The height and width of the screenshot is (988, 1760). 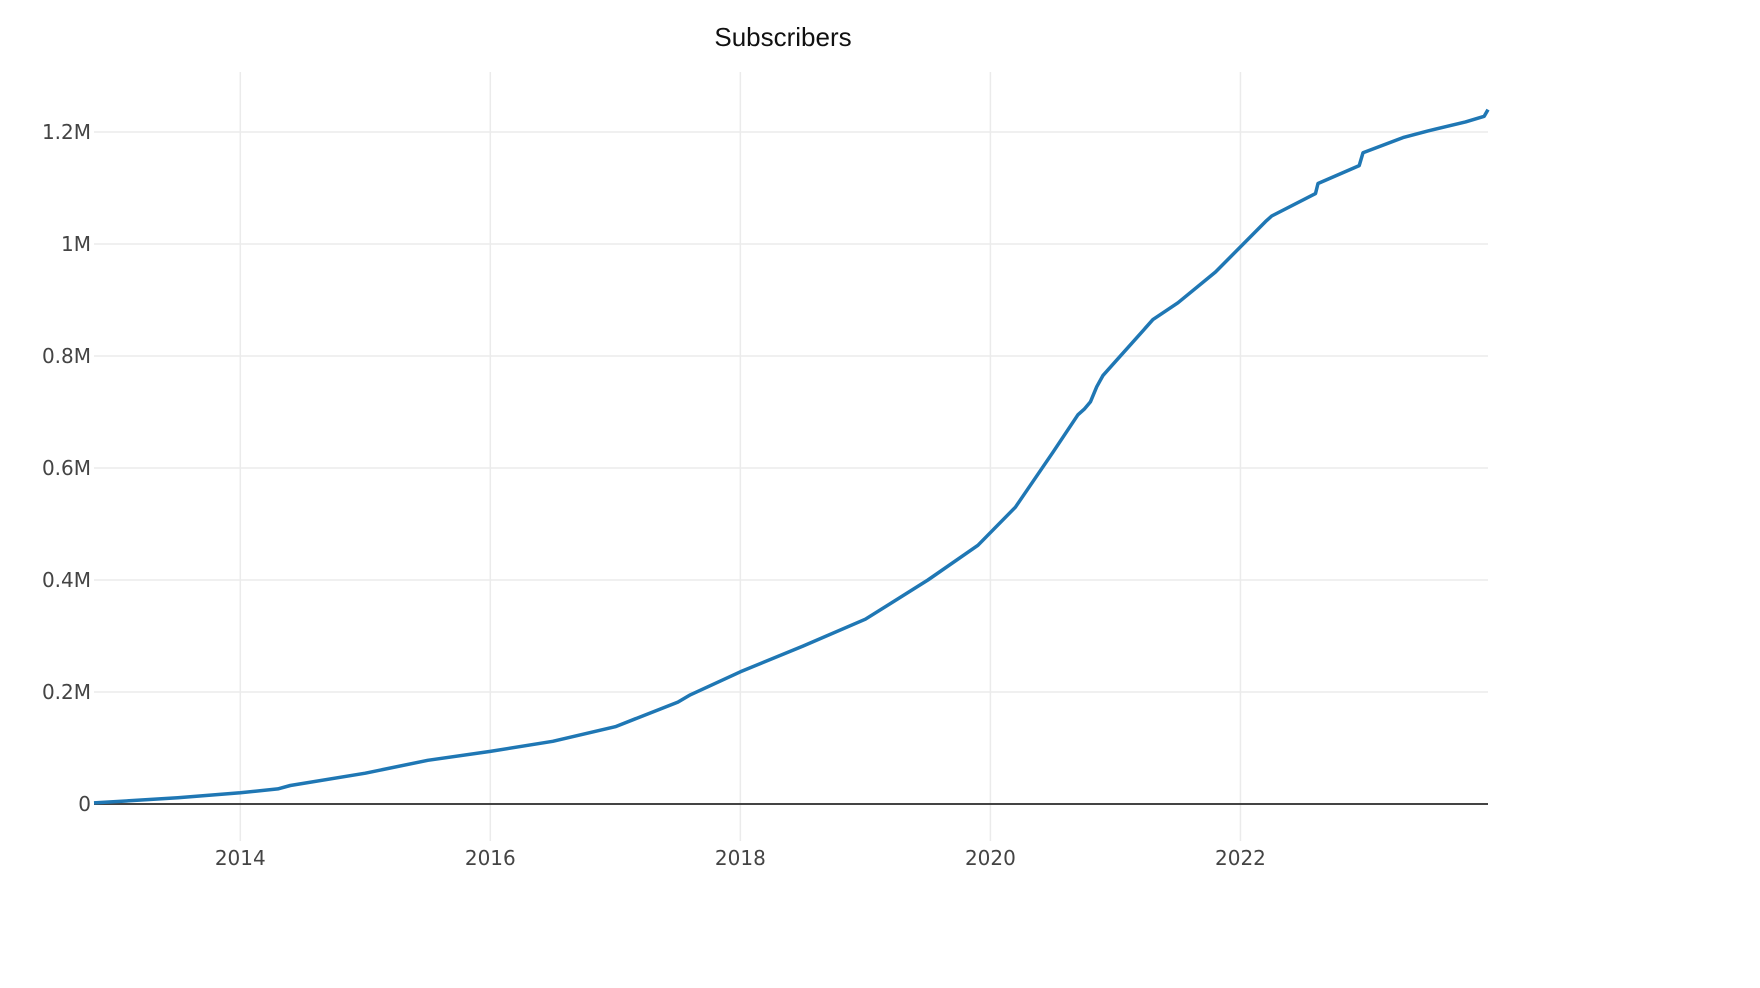 I want to click on x-tick-label: 2014, so click(x=240, y=858).